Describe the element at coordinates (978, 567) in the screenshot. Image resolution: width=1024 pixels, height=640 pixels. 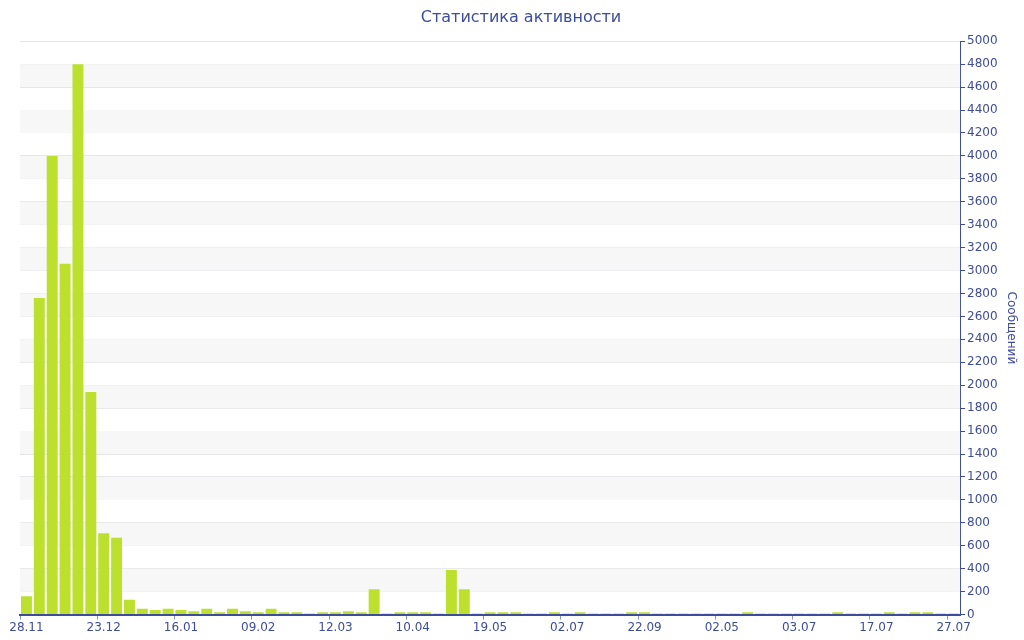
I see `y-tick-label: 400` at that location.